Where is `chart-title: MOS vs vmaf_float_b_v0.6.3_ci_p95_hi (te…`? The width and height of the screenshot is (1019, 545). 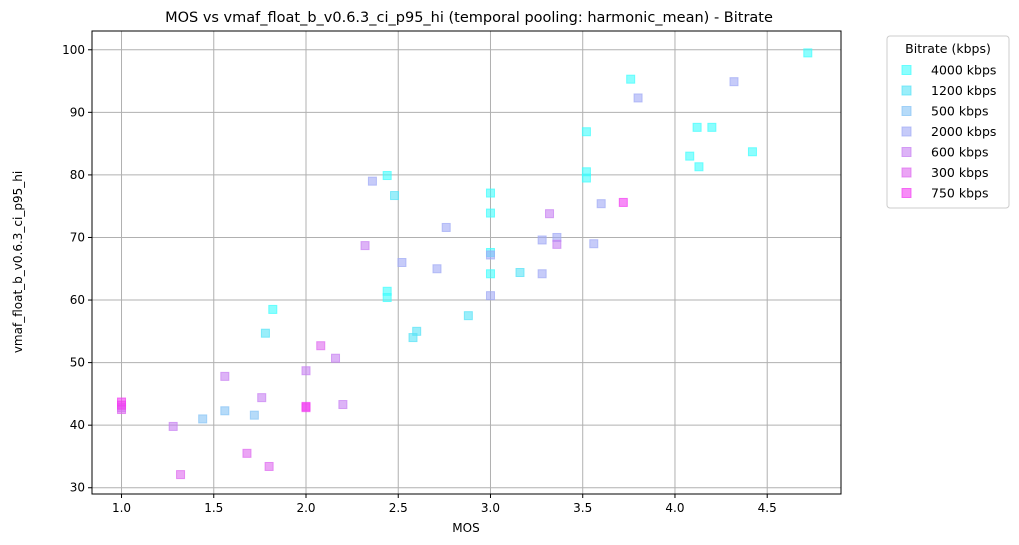
chart-title: MOS vs vmaf_float_b_v0.6.3_ci_p95_hi (te… is located at coordinates (469, 18).